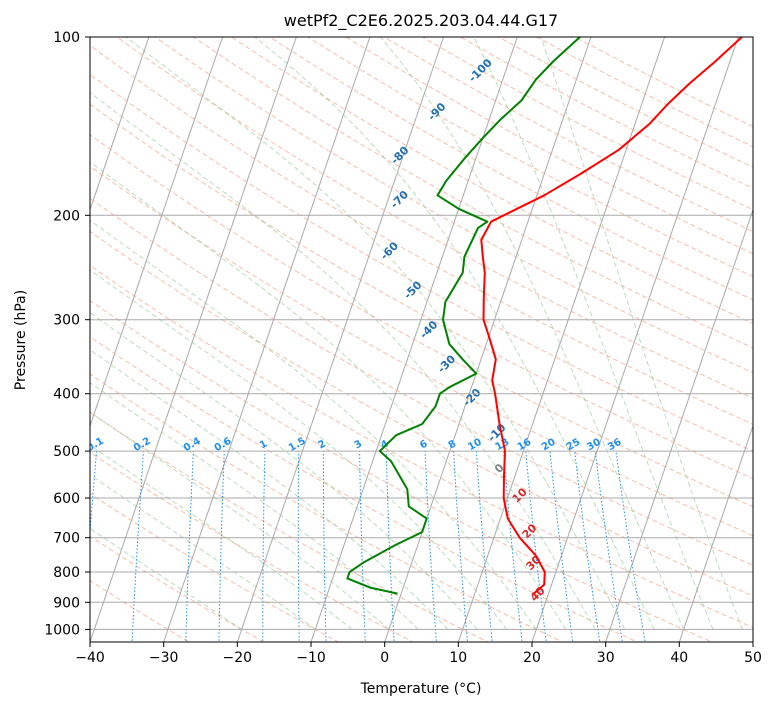  Describe the element at coordinates (66, 321) in the screenshot. I see `y-tick-label: 300` at that location.